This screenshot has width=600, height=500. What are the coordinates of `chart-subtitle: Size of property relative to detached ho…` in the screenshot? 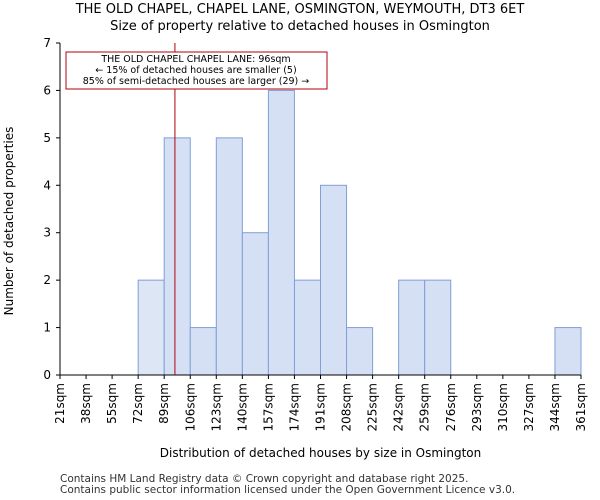 It's located at (300, 26).